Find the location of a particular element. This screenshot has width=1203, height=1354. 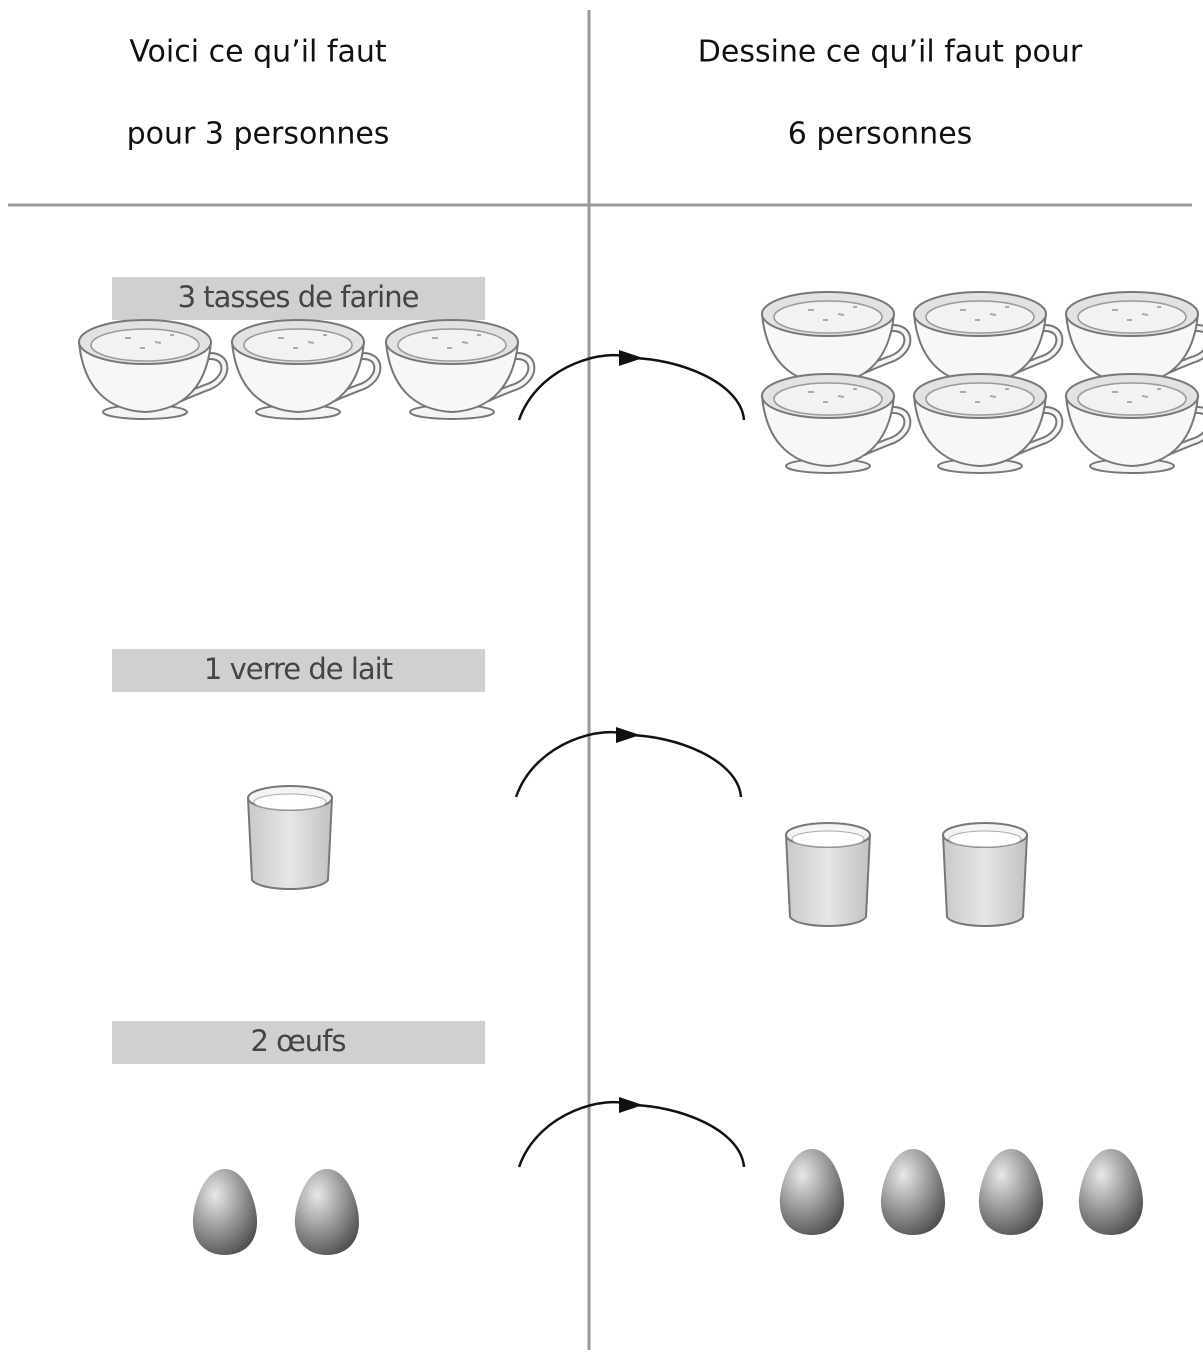

header-right: Dessine ce qu’il faut pour is located at coordinates (890, 52).